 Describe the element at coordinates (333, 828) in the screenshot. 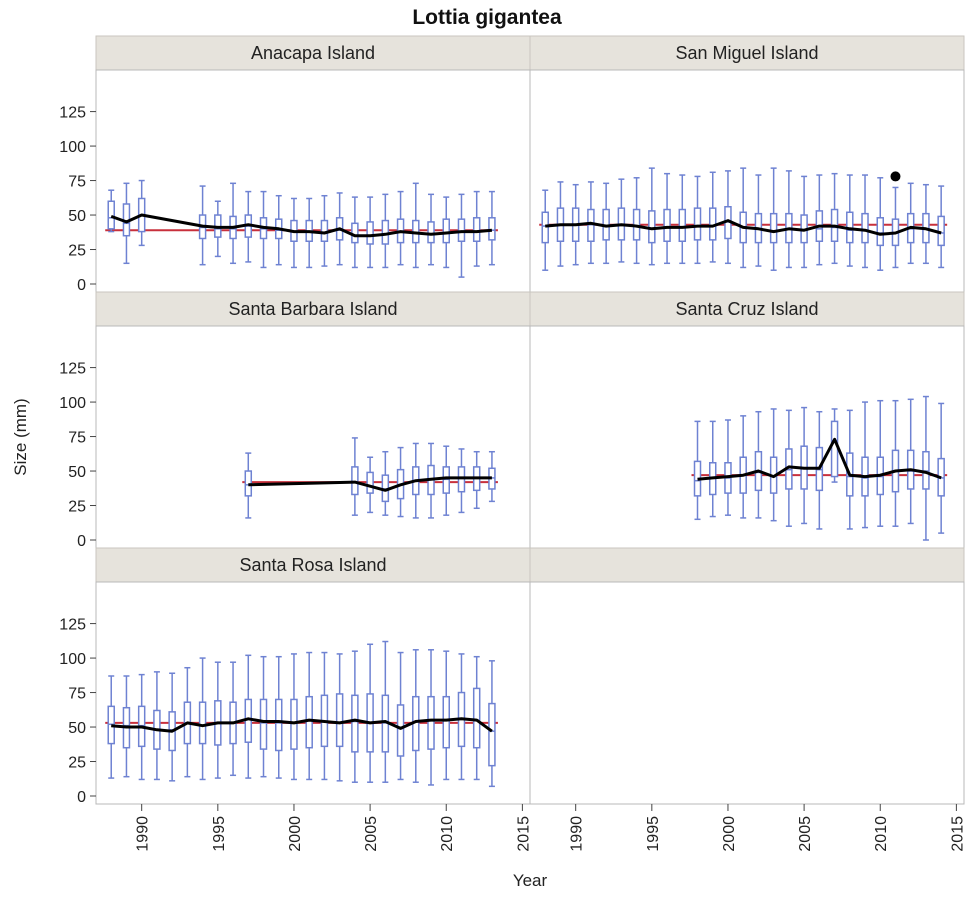

I see `x-axis-col-1: 1990 1995 2000 2005 2010 2015` at that location.